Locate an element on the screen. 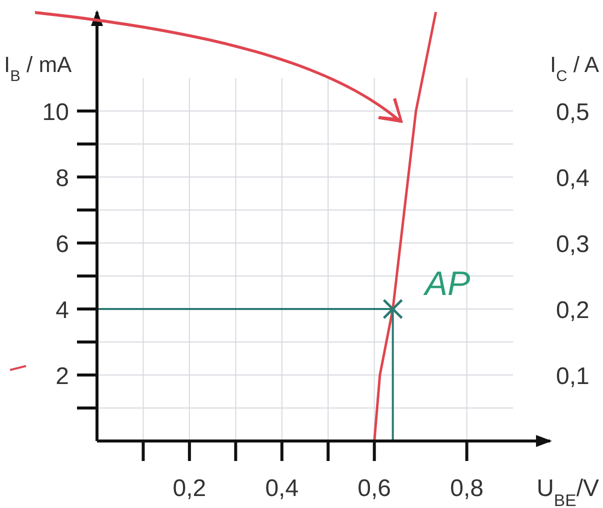 This screenshot has width=603, height=508. y-axis-title: I$_{B}$ / mA is located at coordinates (38, 68).